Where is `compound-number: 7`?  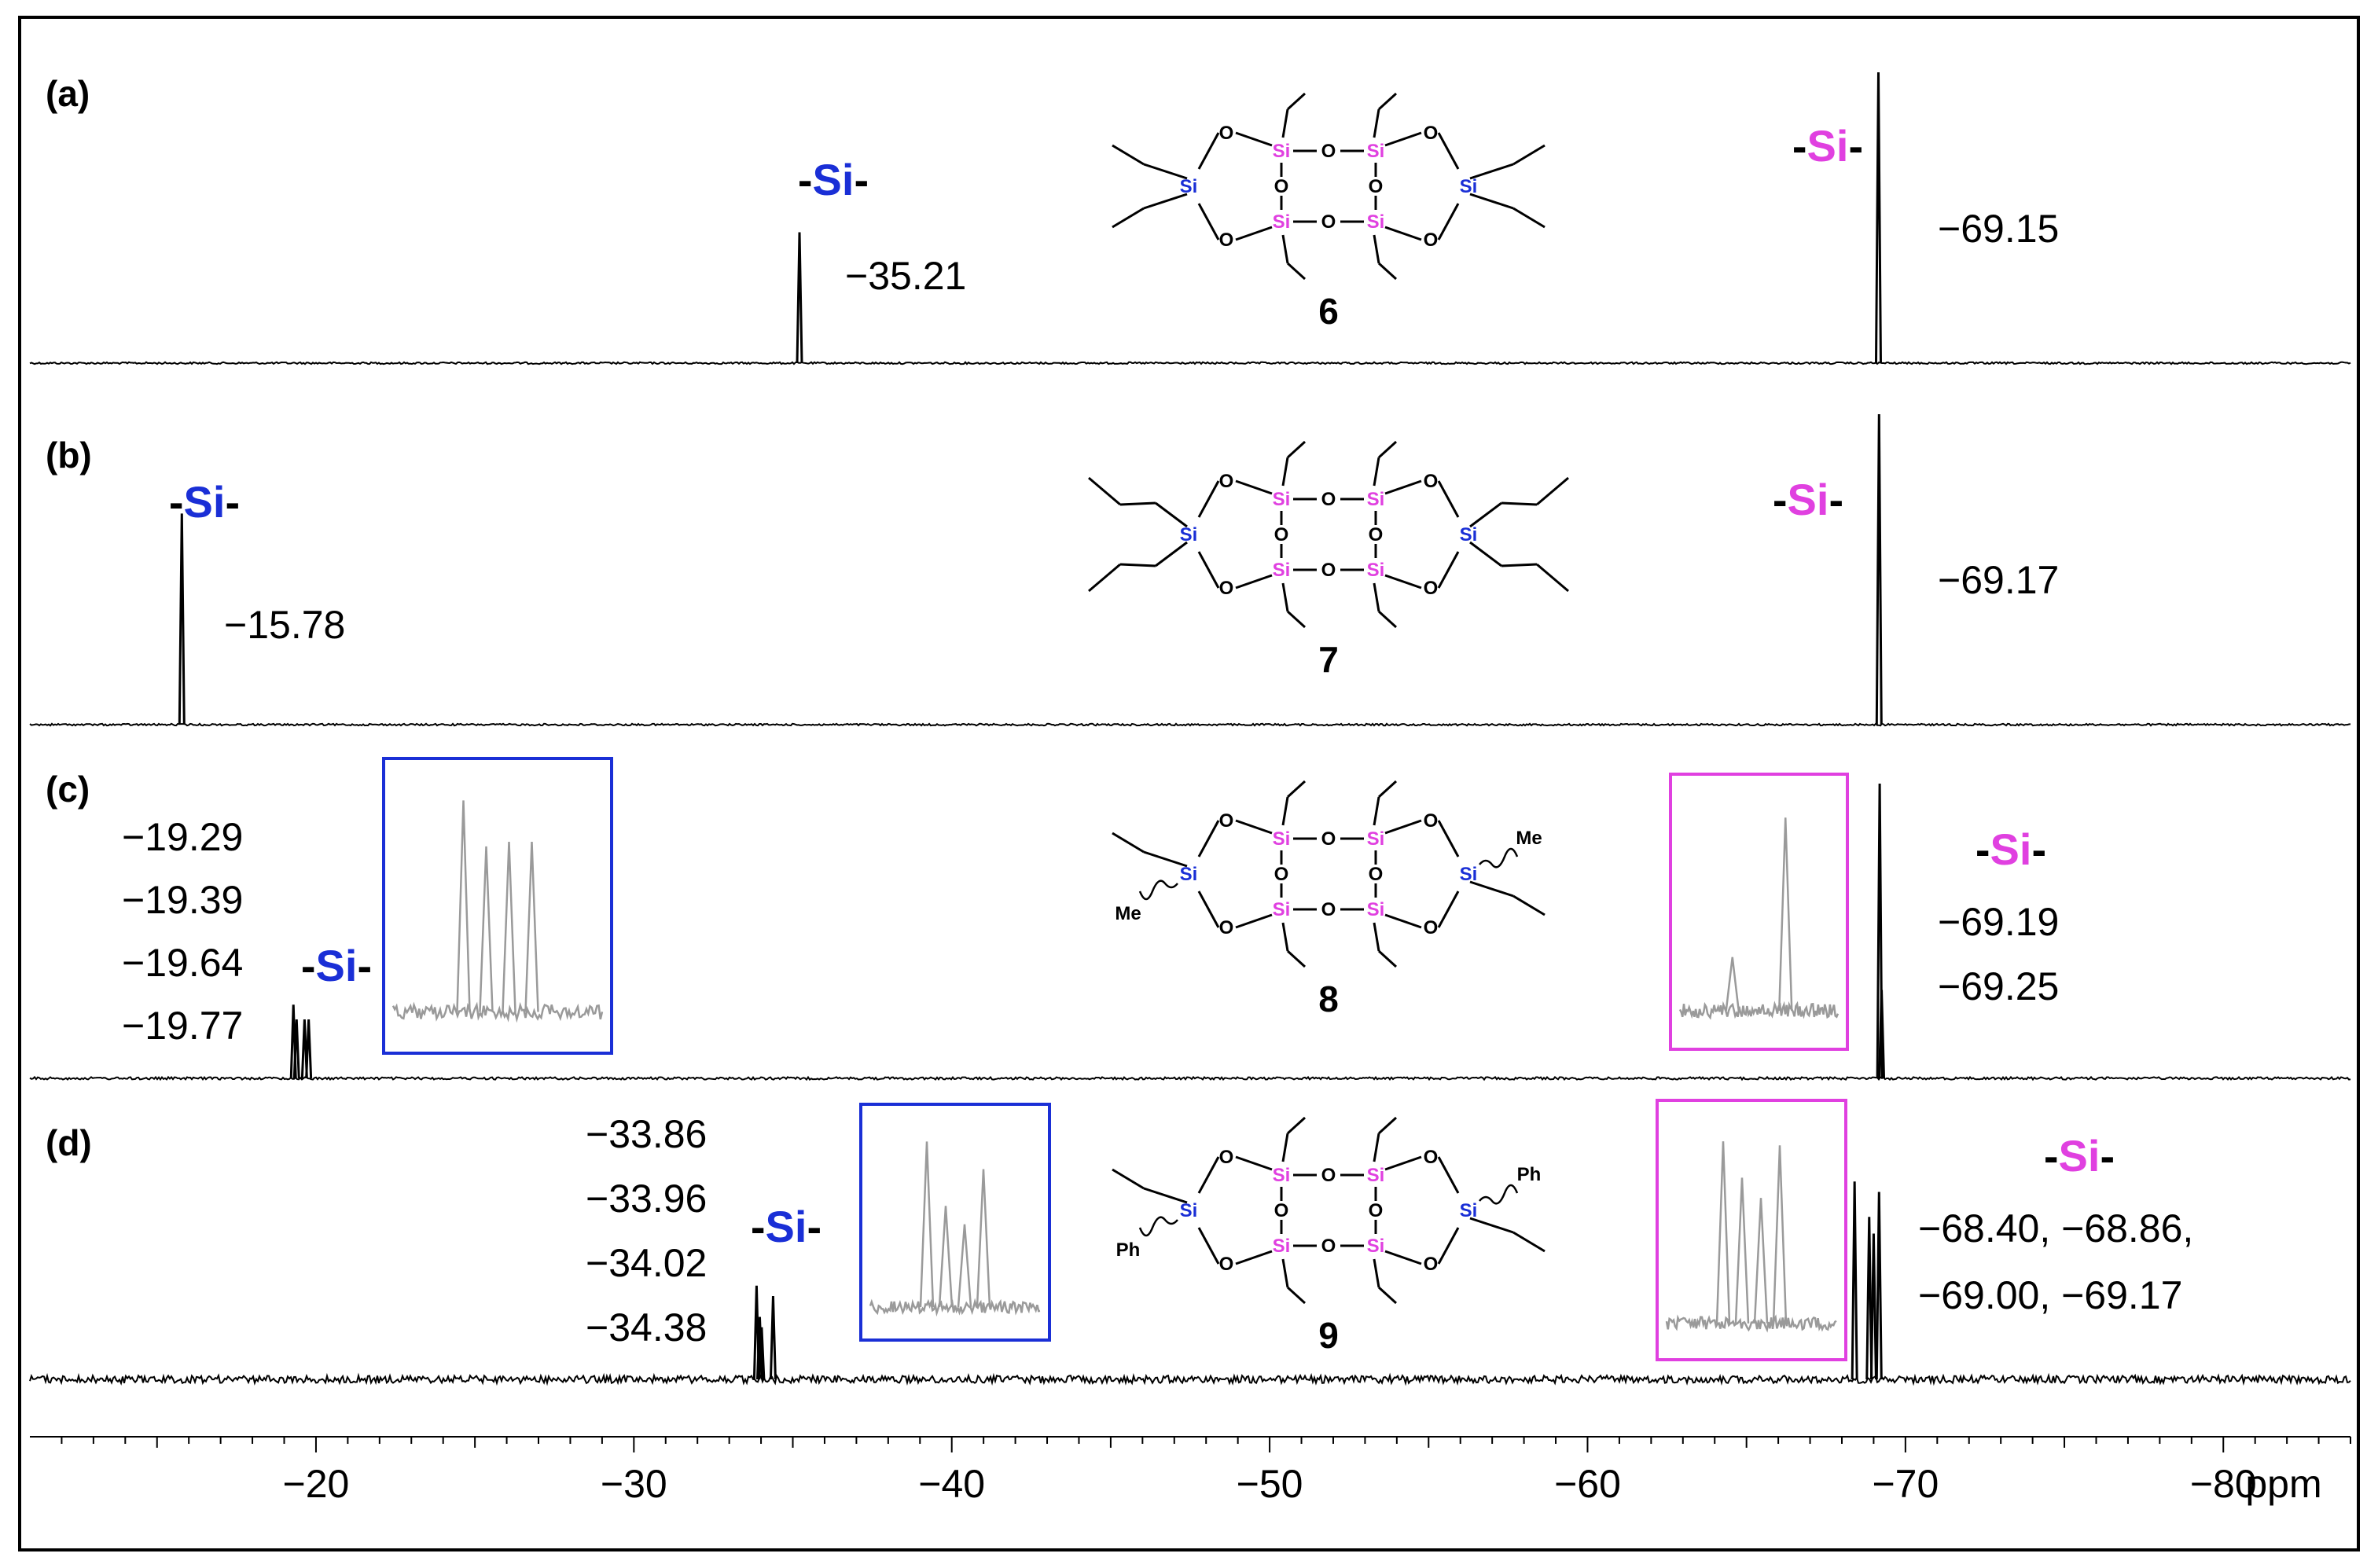
compound-number: 7 is located at coordinates (1328, 659).